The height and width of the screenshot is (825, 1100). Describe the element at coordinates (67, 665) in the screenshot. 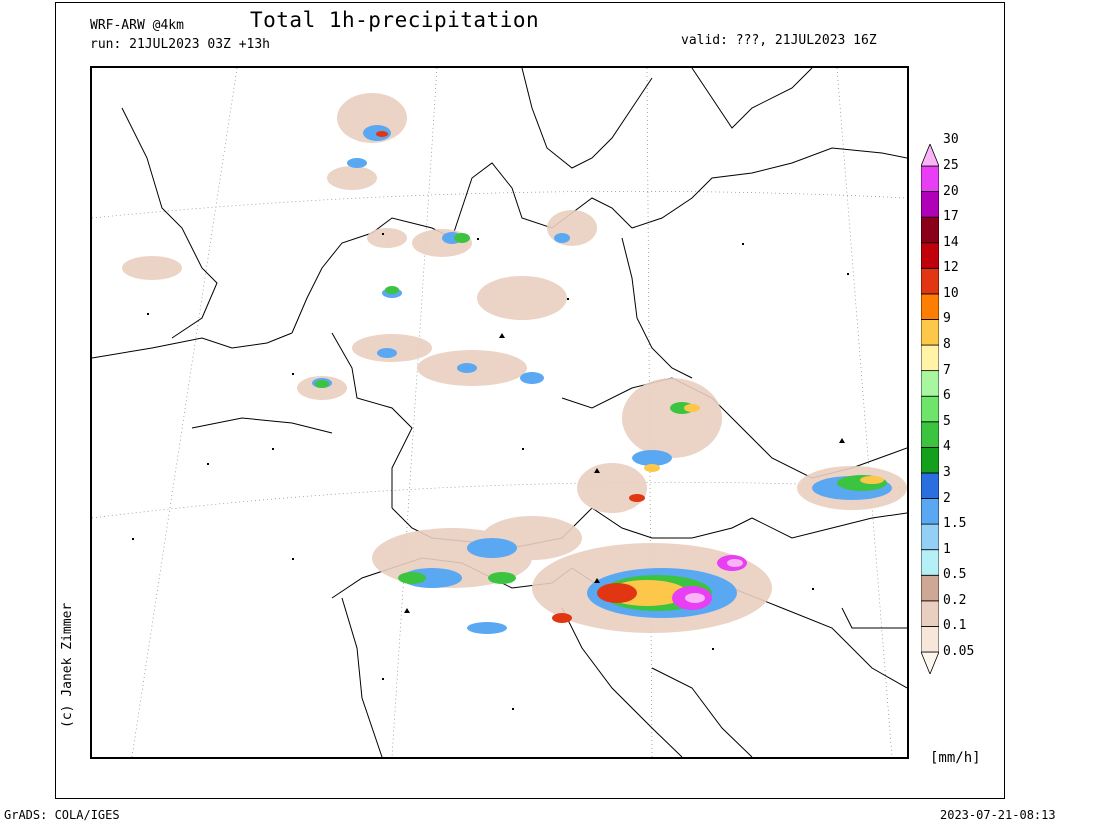

I see `author-credit: (c) Janek Zimmer` at that location.